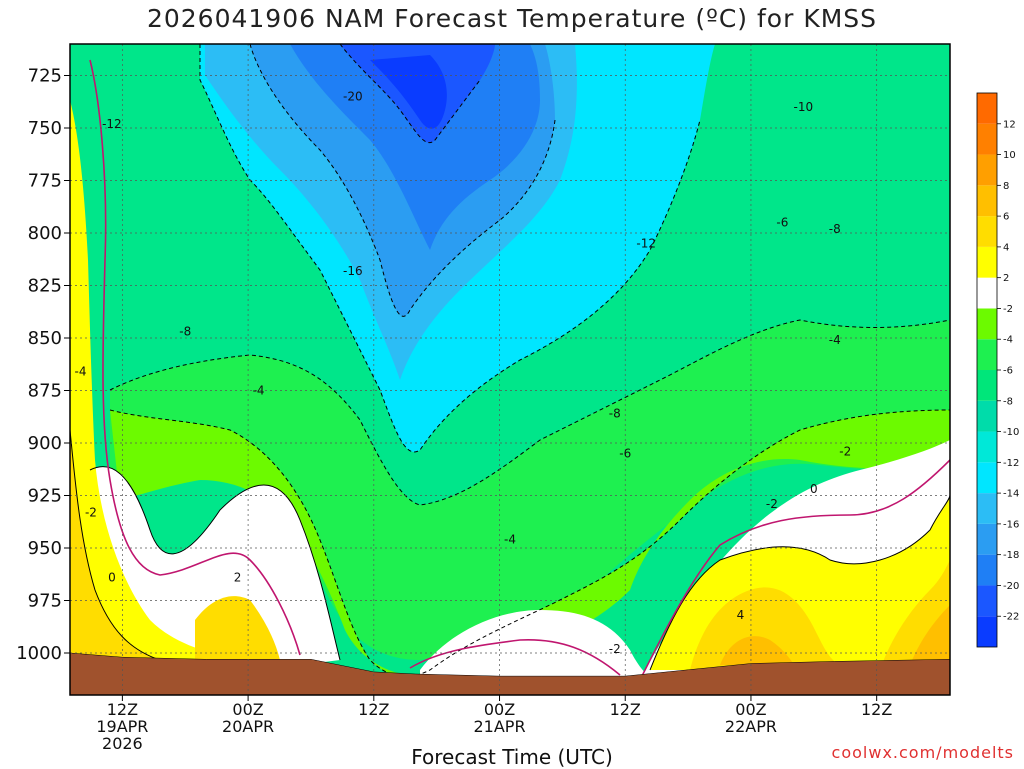 The width and height of the screenshot is (1024, 769). Describe the element at coordinates (45, 496) in the screenshot. I see `y-tick-label: 925` at that location.